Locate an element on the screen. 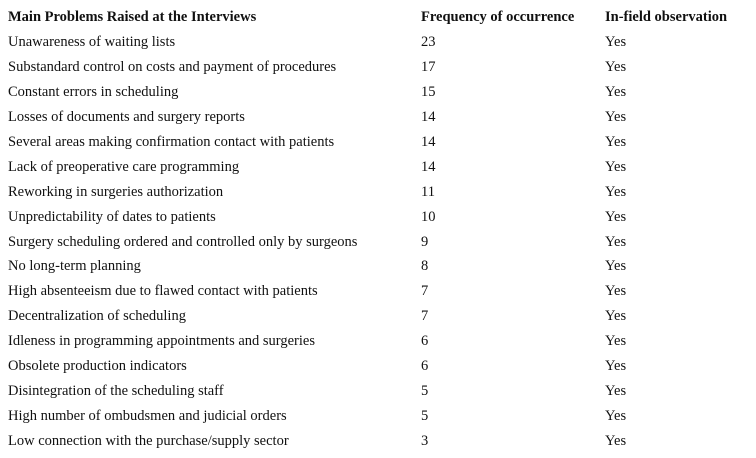 Image resolution: width=756 pixels, height=458 pixels. problem-cell: Losses of documents and surgery reports is located at coordinates (126, 116).